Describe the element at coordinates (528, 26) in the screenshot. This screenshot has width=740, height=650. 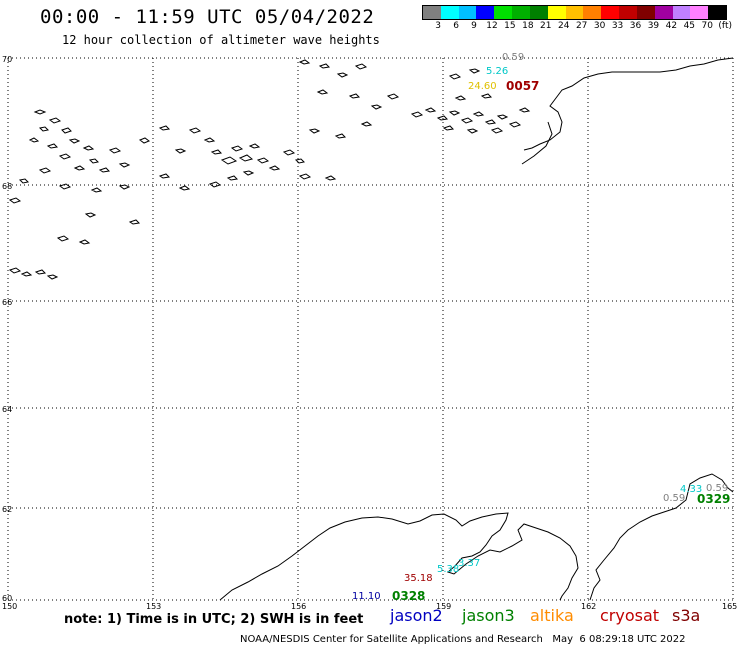
I see `scale-label: 18` at that location.